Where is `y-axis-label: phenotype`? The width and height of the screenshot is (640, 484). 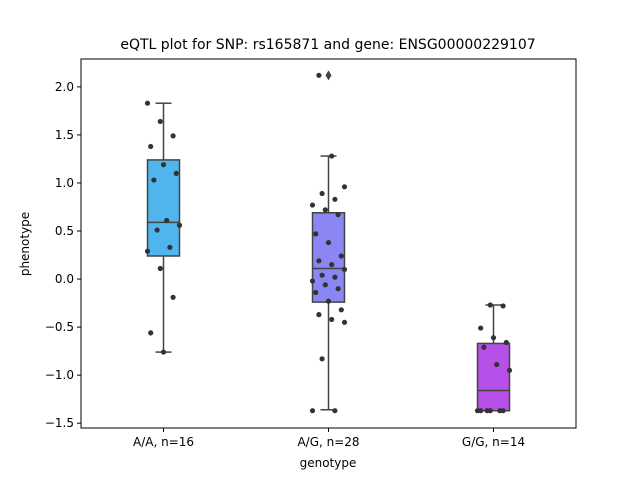 y-axis-label: phenotype is located at coordinates (25, 244).